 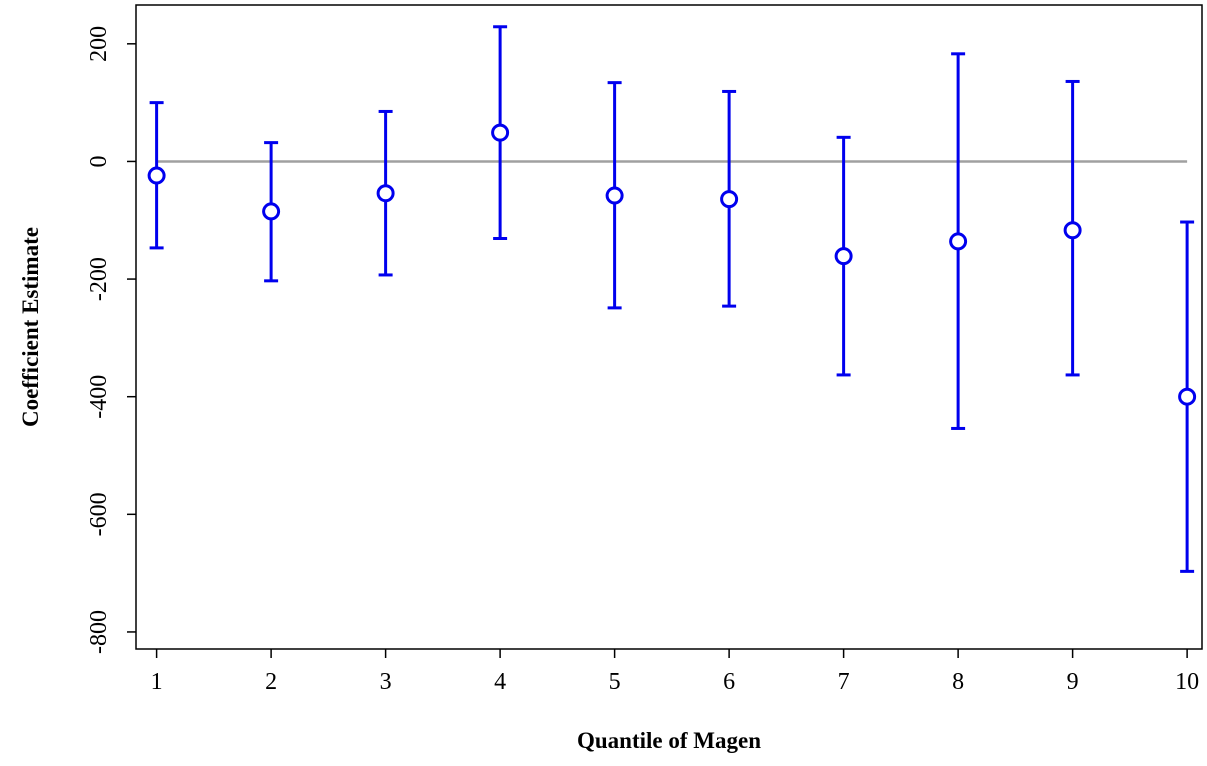 I want to click on y-tick-label: -800, so click(x=99, y=632).